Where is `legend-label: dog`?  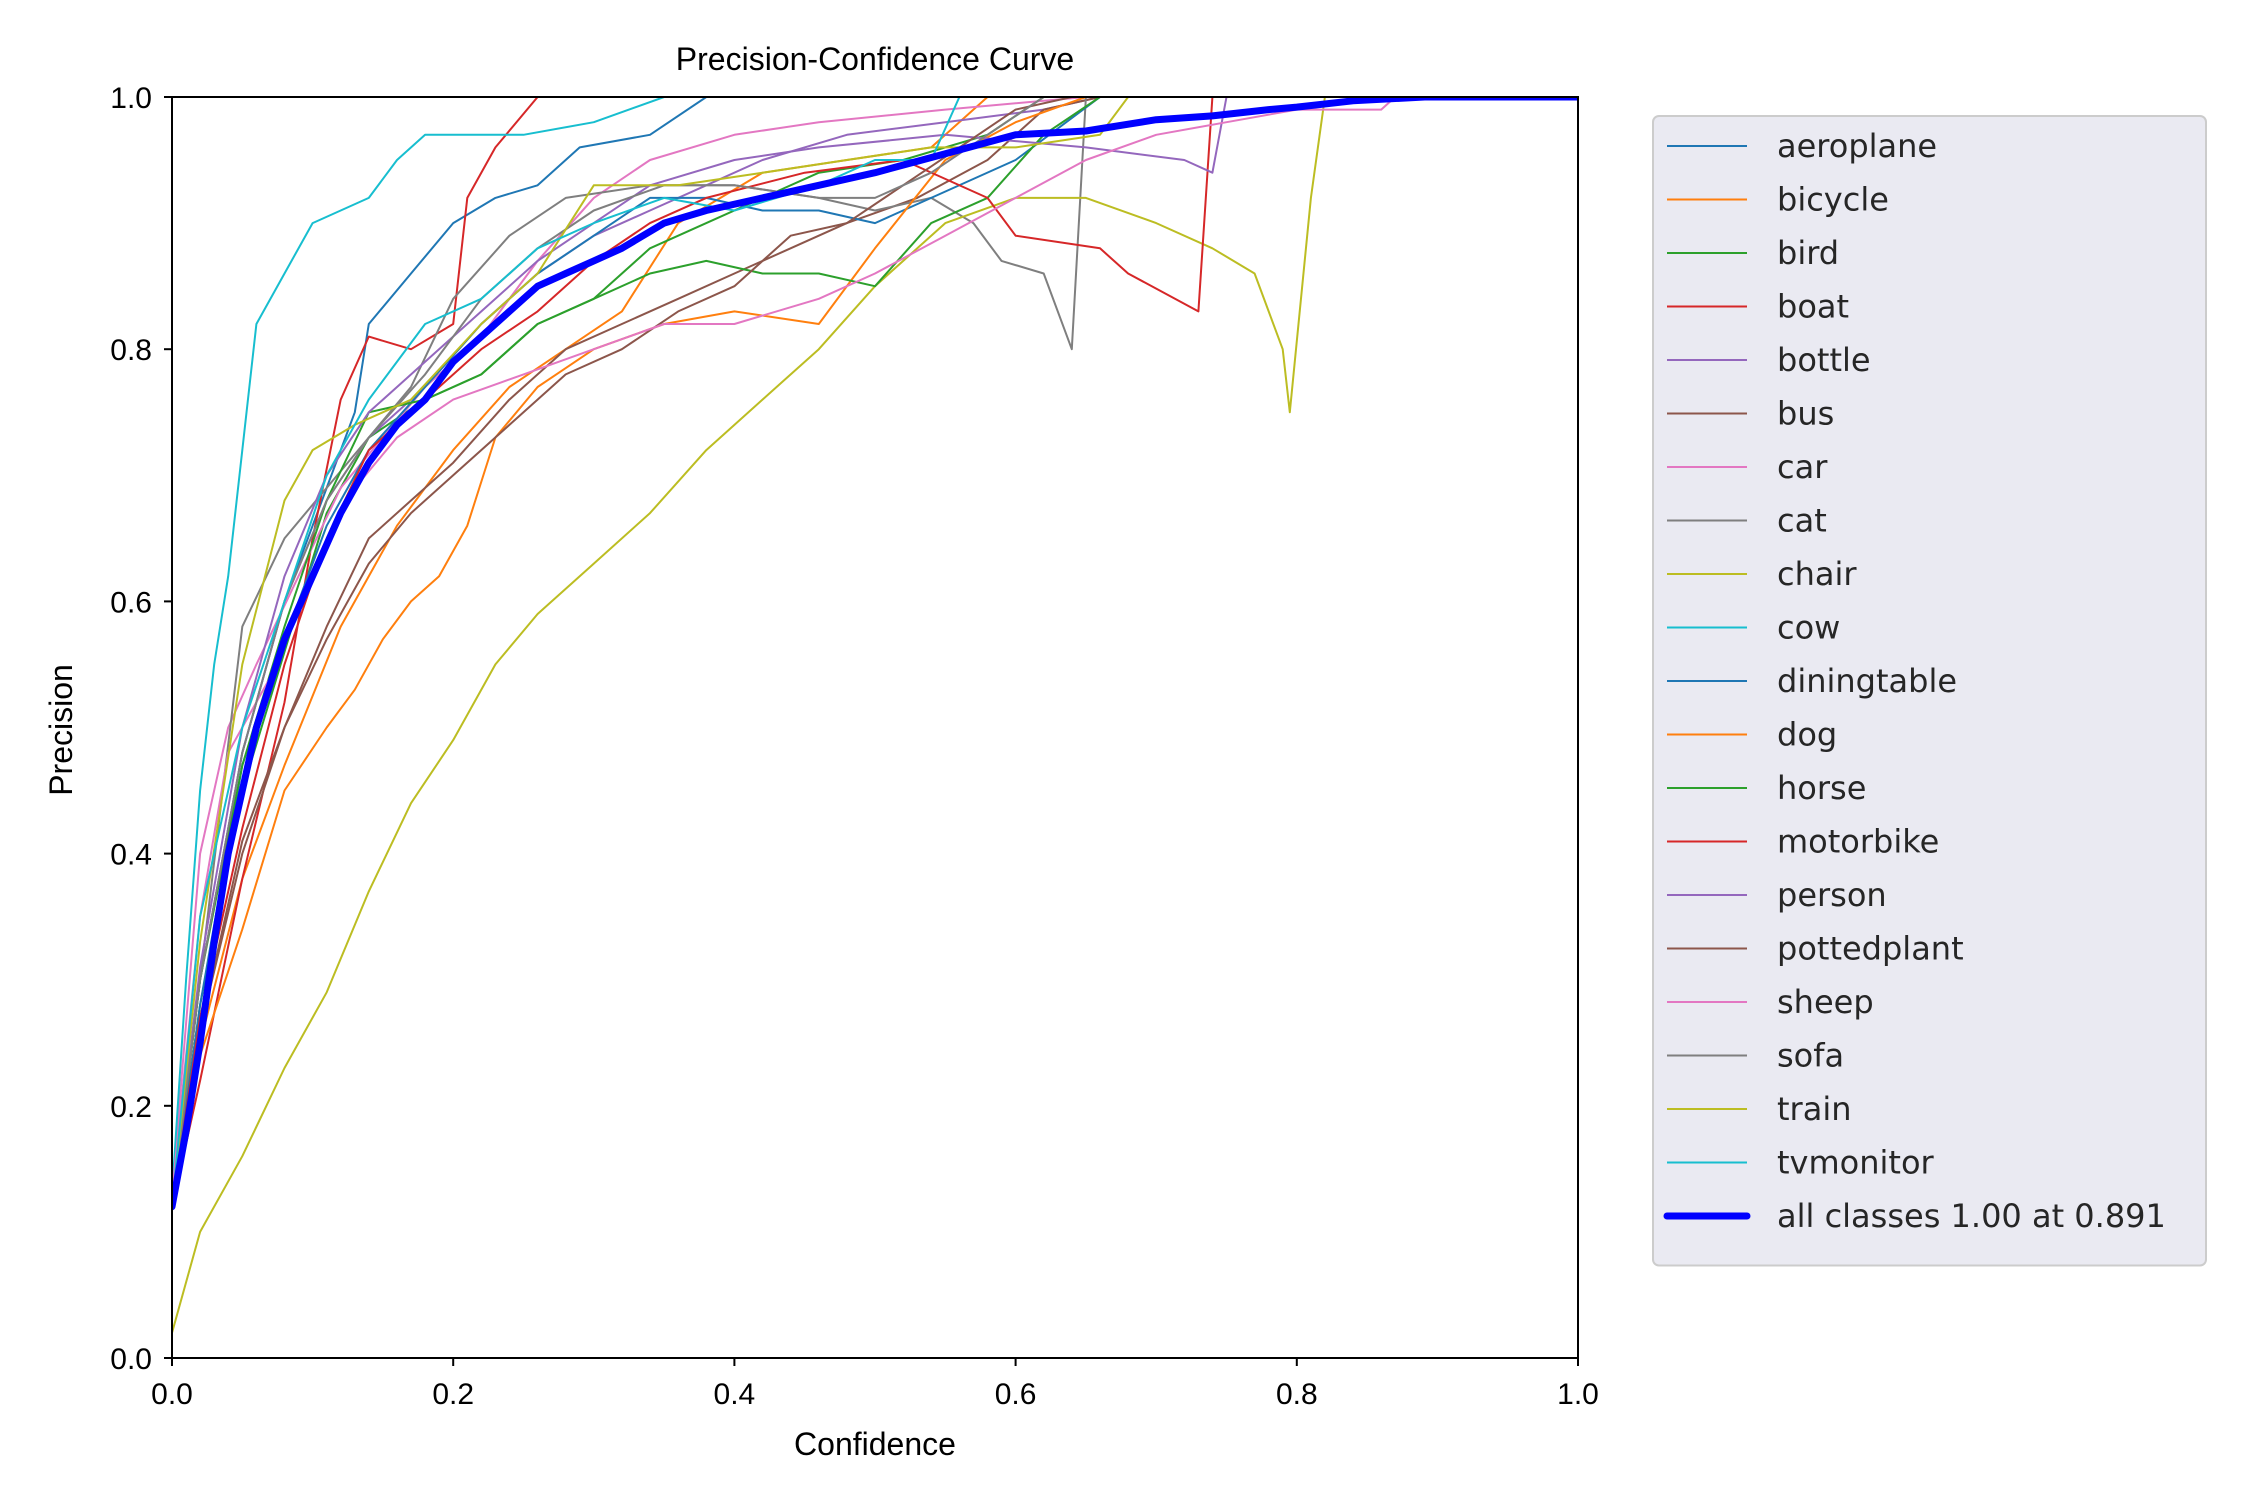 legend-label: dog is located at coordinates (1807, 735).